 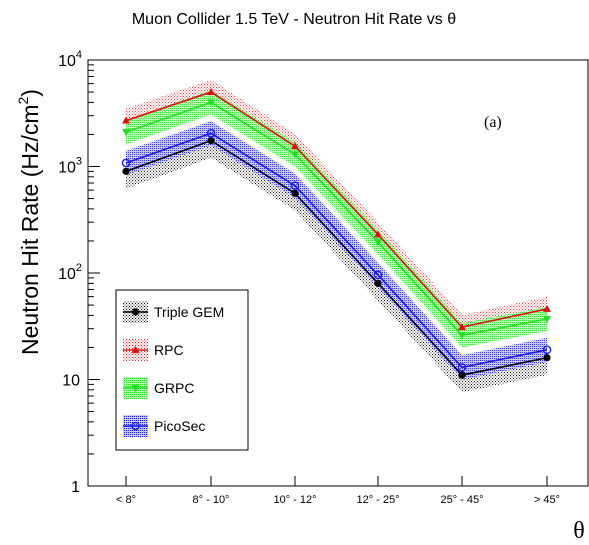 I want to click on x-tick-label: < 8°, so click(x=126, y=500).